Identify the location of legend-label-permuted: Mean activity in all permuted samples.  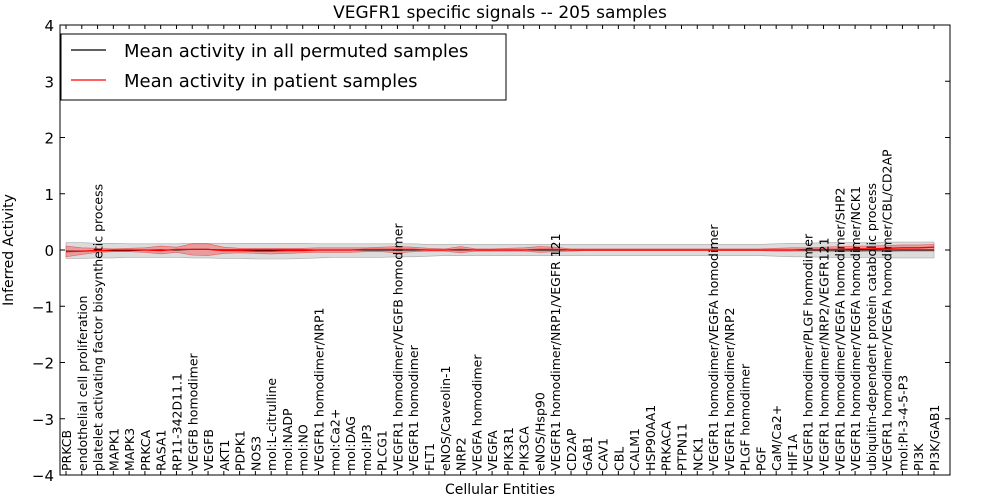
(296, 51).